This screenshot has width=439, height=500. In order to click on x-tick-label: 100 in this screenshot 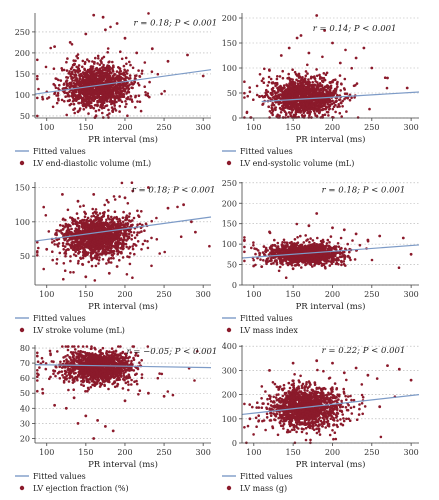, I will do `click(253, 127)`.